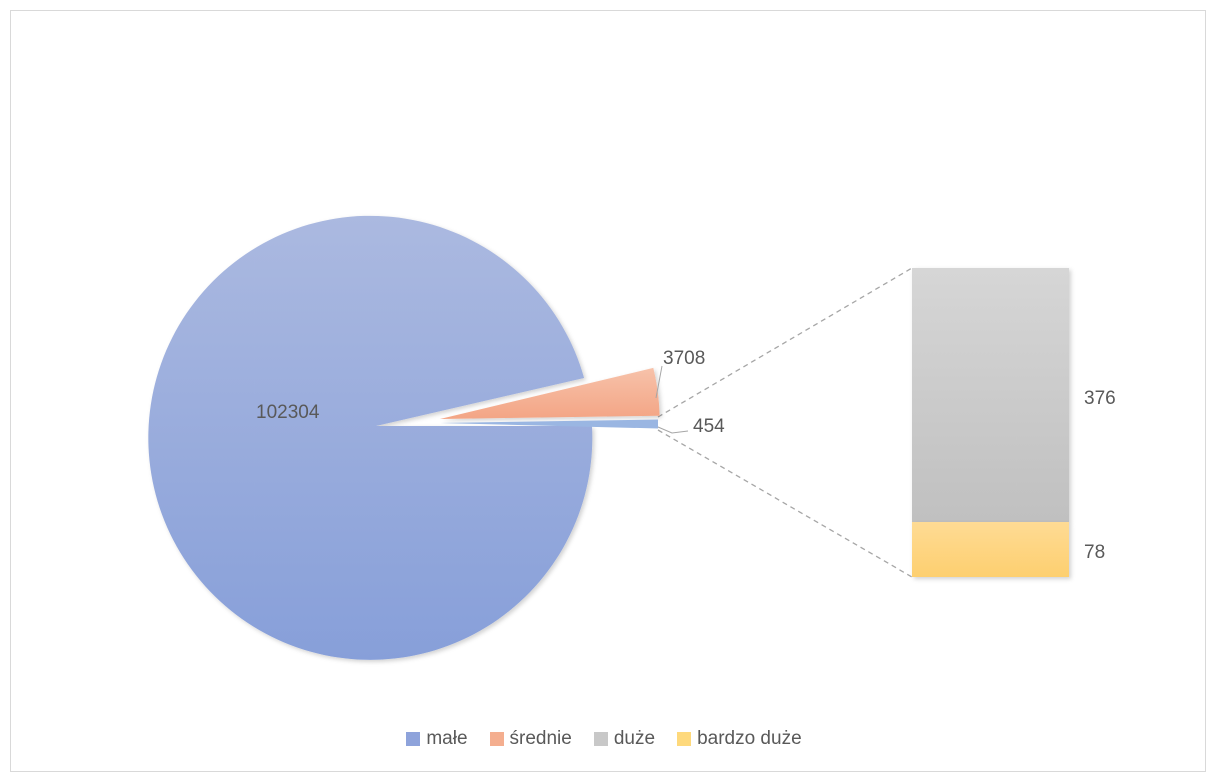 Image resolution: width=1208 pixels, height=774 pixels. Describe the element at coordinates (549, 424) in the screenshot. I see `pie-slice-other` at that location.